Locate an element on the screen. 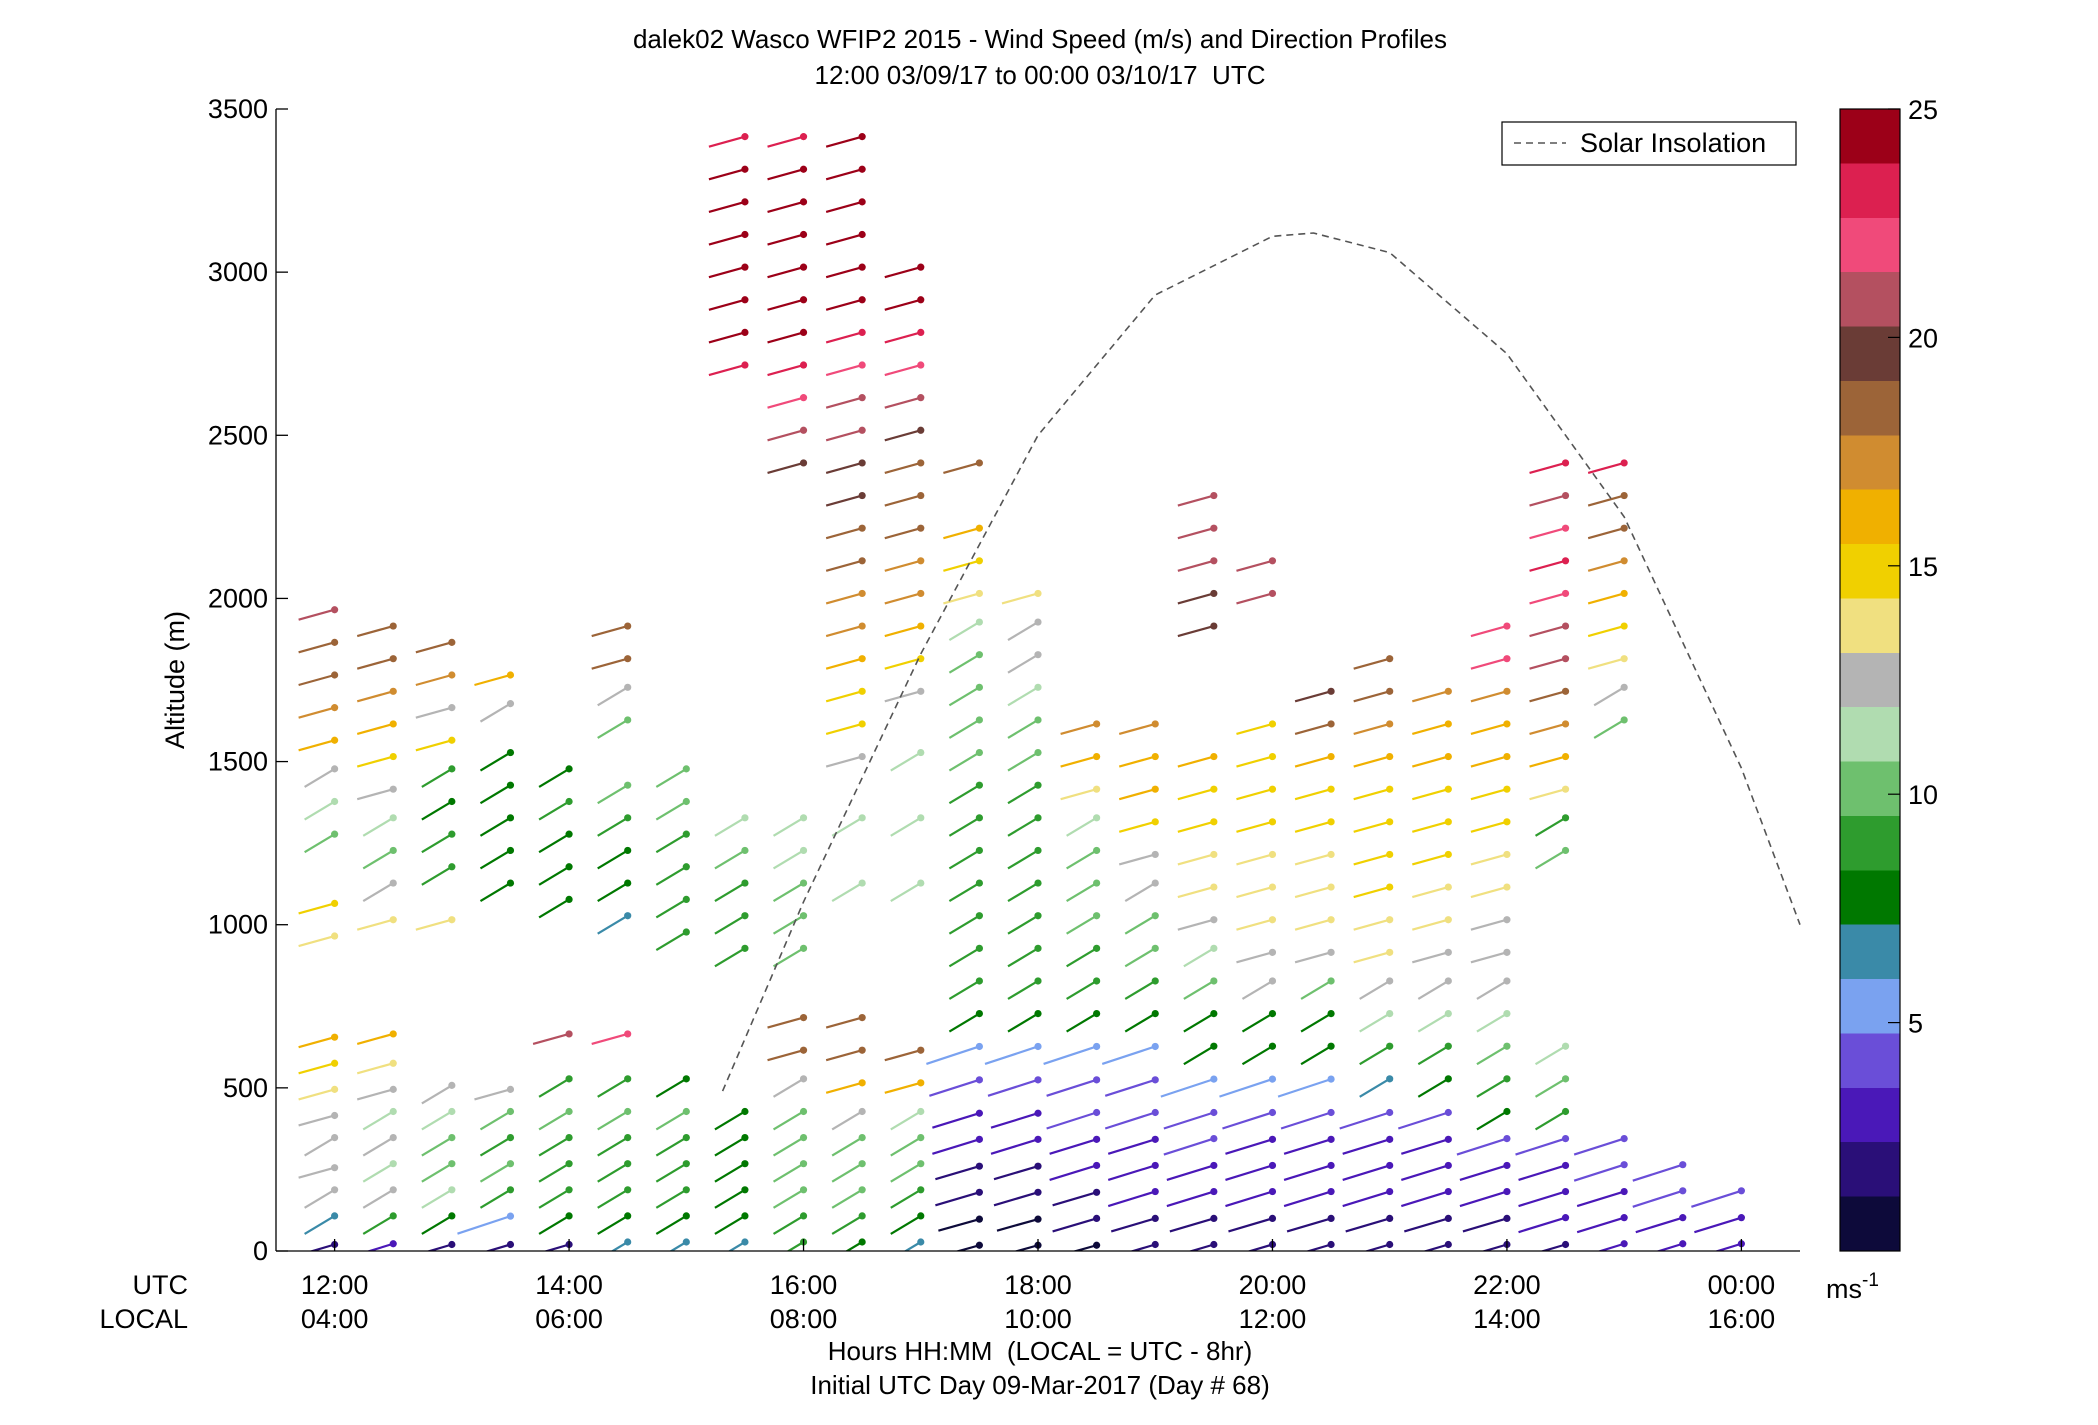  x-tick-label-local: 10:00 is located at coordinates (1038, 1319).